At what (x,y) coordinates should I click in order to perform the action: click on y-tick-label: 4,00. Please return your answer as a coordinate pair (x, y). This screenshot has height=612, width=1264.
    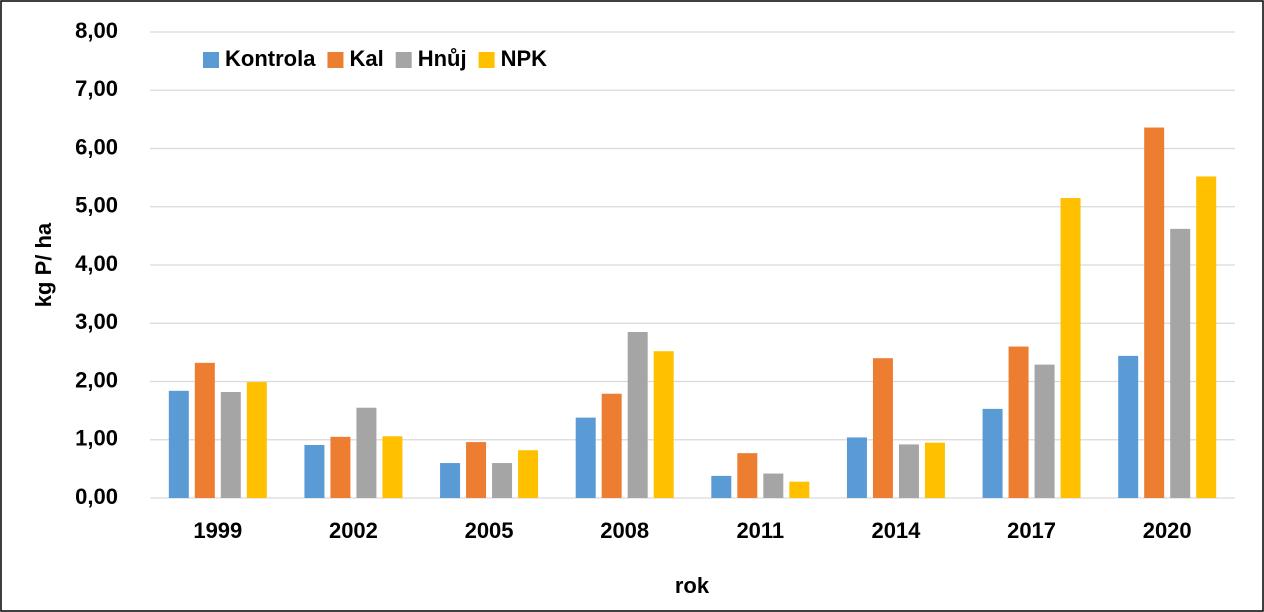
    Looking at the image, I should click on (96, 263).